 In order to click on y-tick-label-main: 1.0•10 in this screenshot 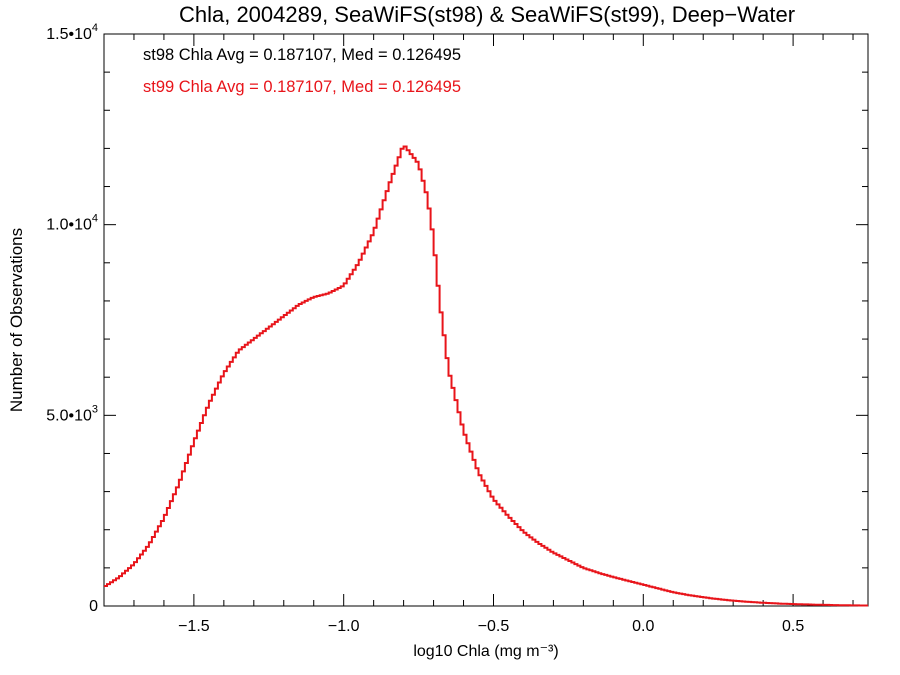, I will do `click(69, 225)`.